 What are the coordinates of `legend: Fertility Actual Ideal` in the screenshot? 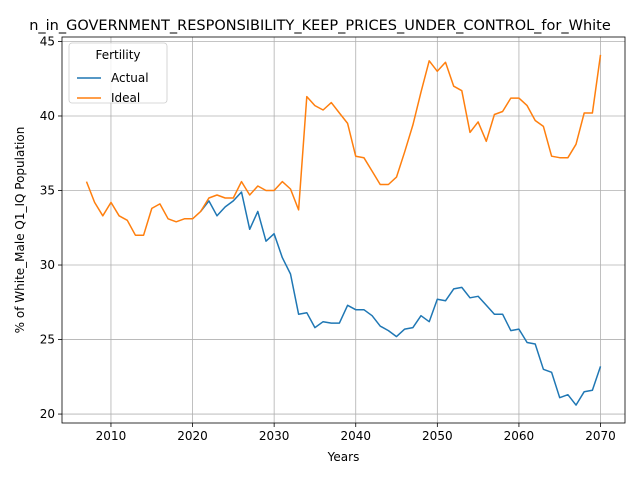 It's located at (118, 73).